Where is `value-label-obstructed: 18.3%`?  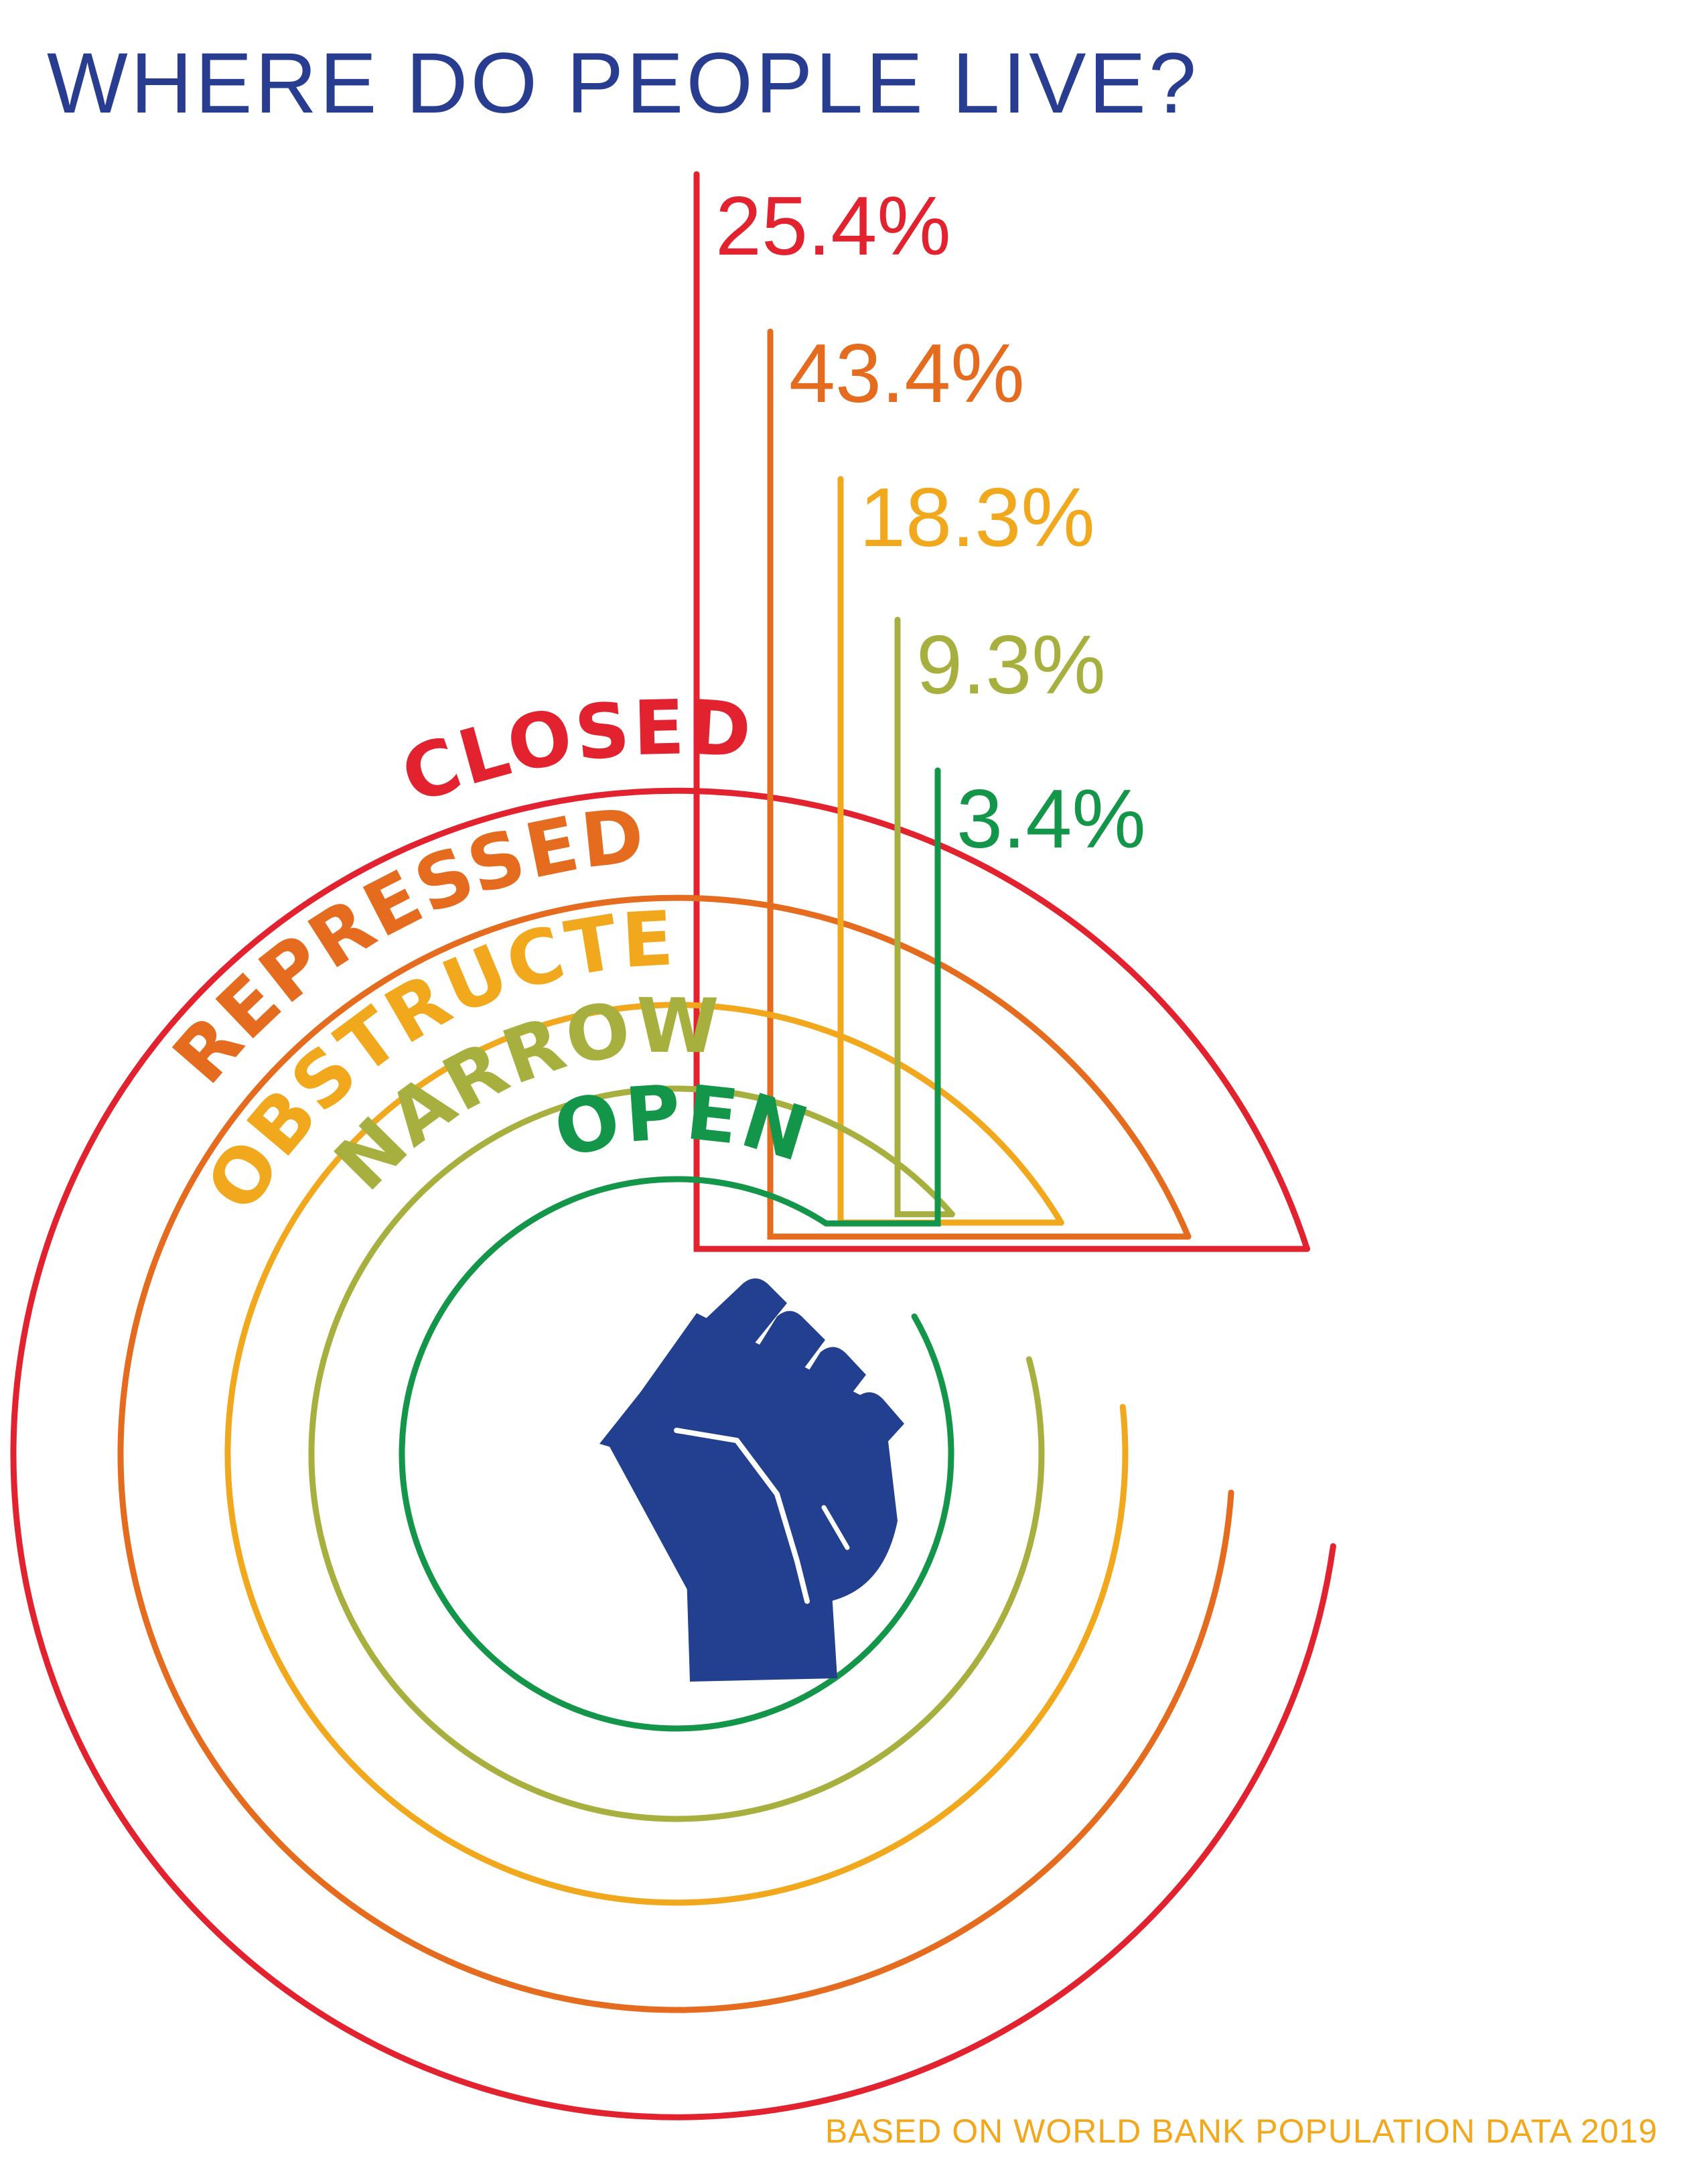
value-label-obstructed: 18.3% is located at coordinates (977, 518).